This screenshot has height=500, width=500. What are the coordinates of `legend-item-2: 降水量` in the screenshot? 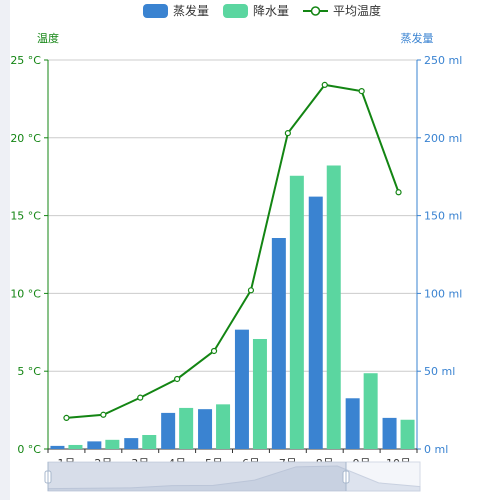 It's located at (256, 11).